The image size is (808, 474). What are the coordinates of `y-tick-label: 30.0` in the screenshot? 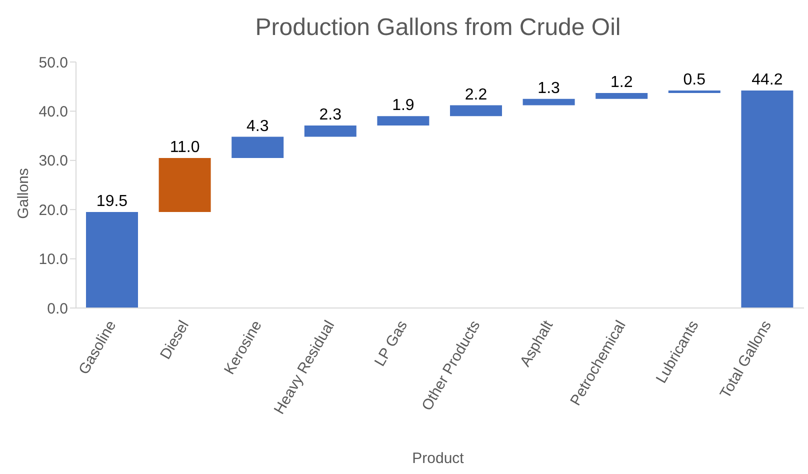 It's located at (53, 161).